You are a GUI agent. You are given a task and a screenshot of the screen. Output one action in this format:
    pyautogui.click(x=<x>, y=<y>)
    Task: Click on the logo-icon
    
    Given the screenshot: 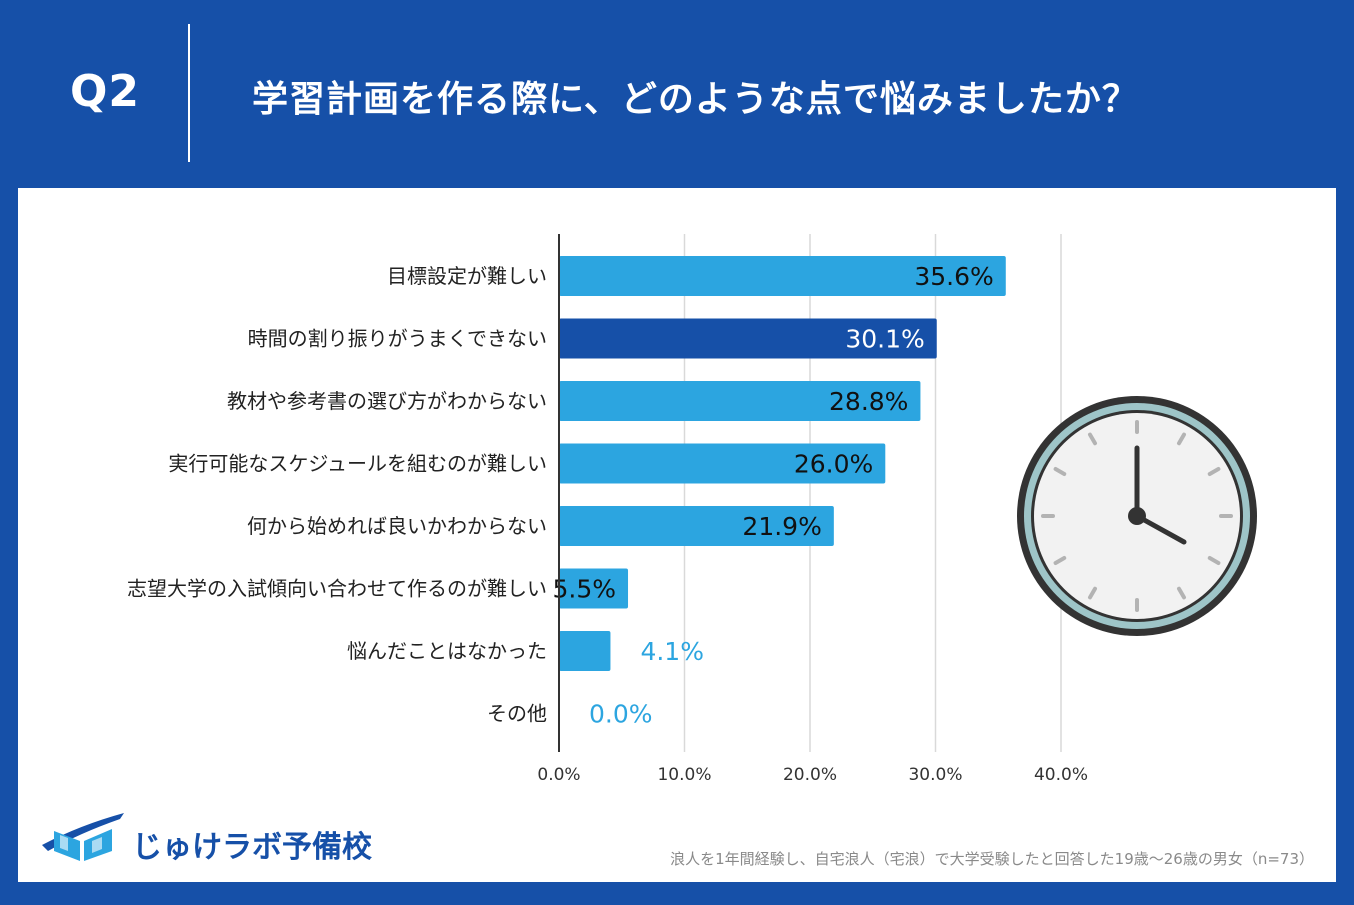 What is the action you would take?
    pyautogui.click(x=83, y=837)
    